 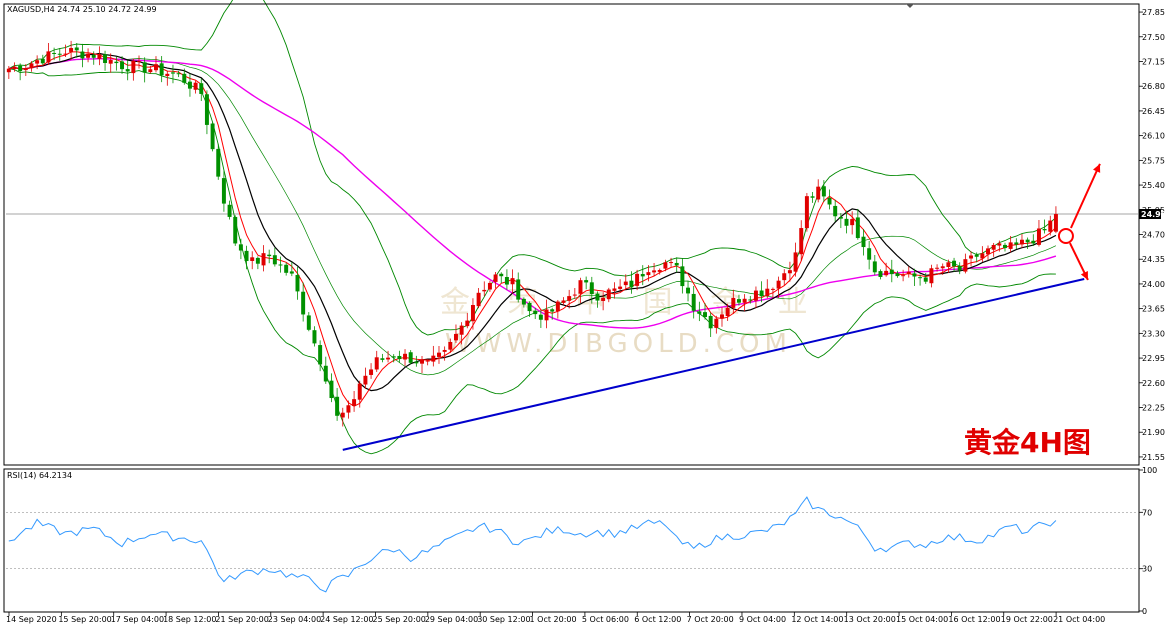 What do you see at coordinates (605, 619) in the screenshot?
I see `time-tick-label: 5 Oct 06:00` at bounding box center [605, 619].